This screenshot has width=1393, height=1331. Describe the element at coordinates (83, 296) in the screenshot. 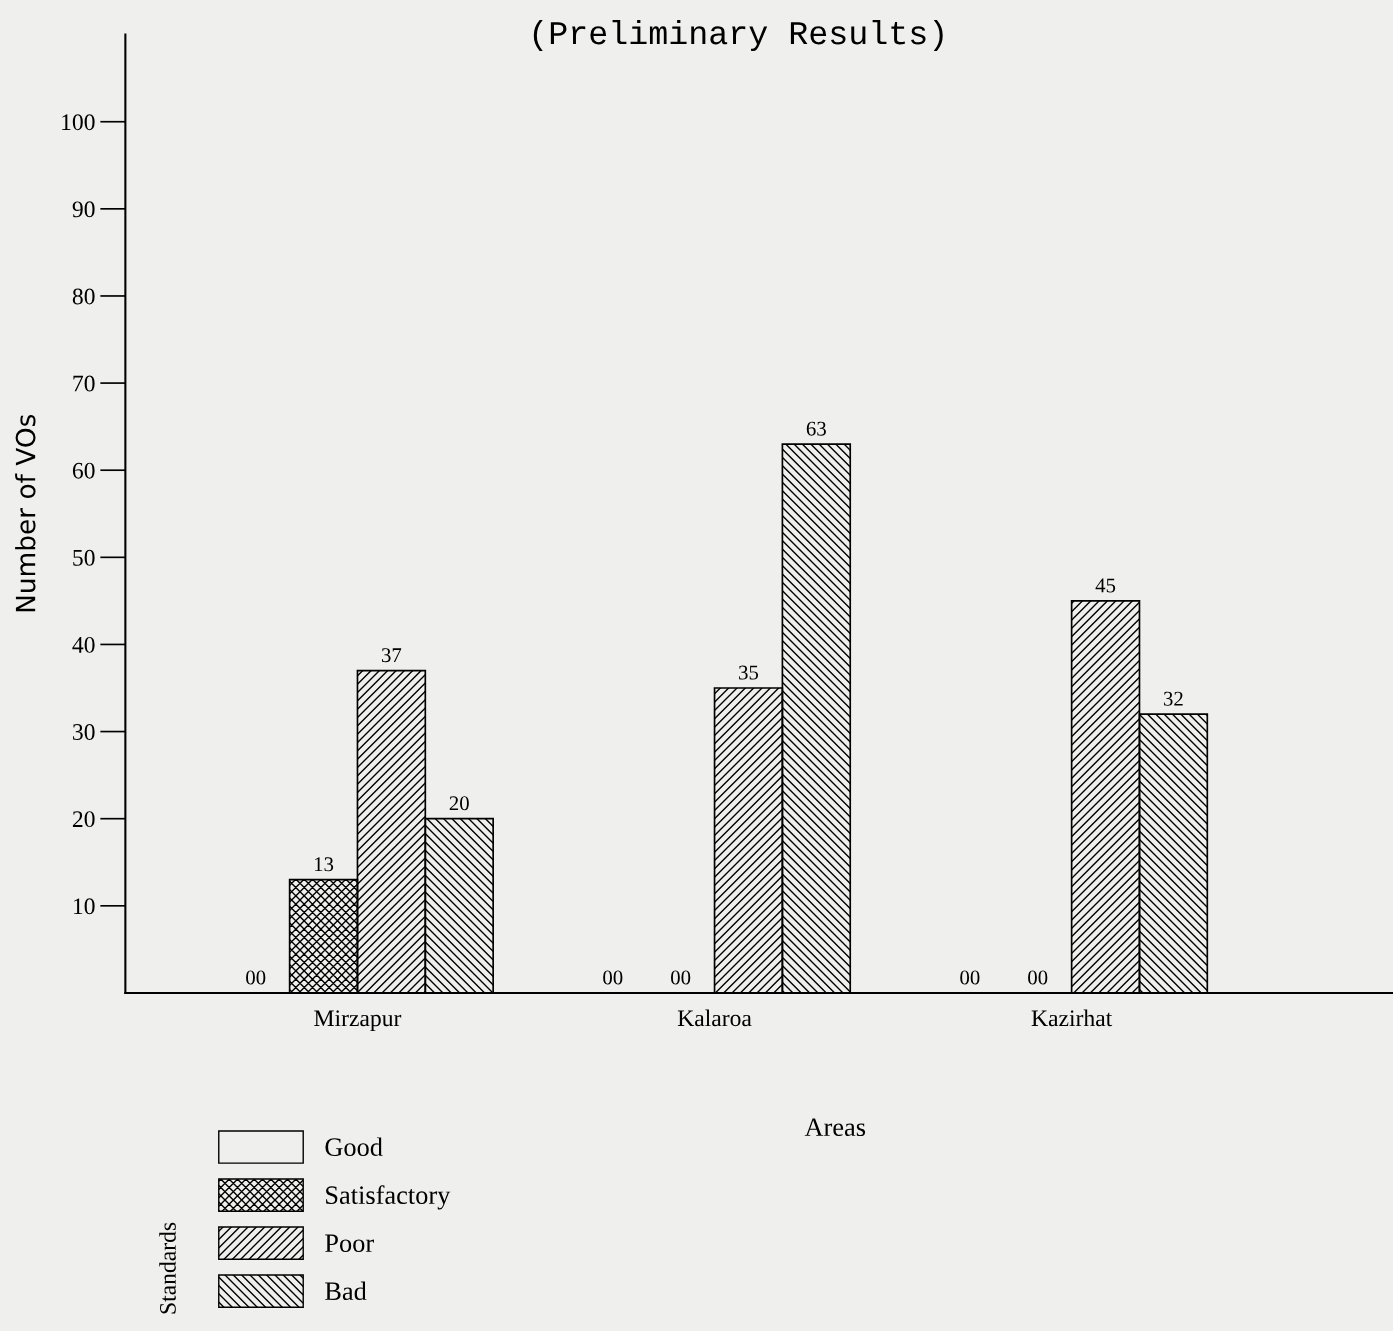

I see `y-tick-label: 80` at that location.